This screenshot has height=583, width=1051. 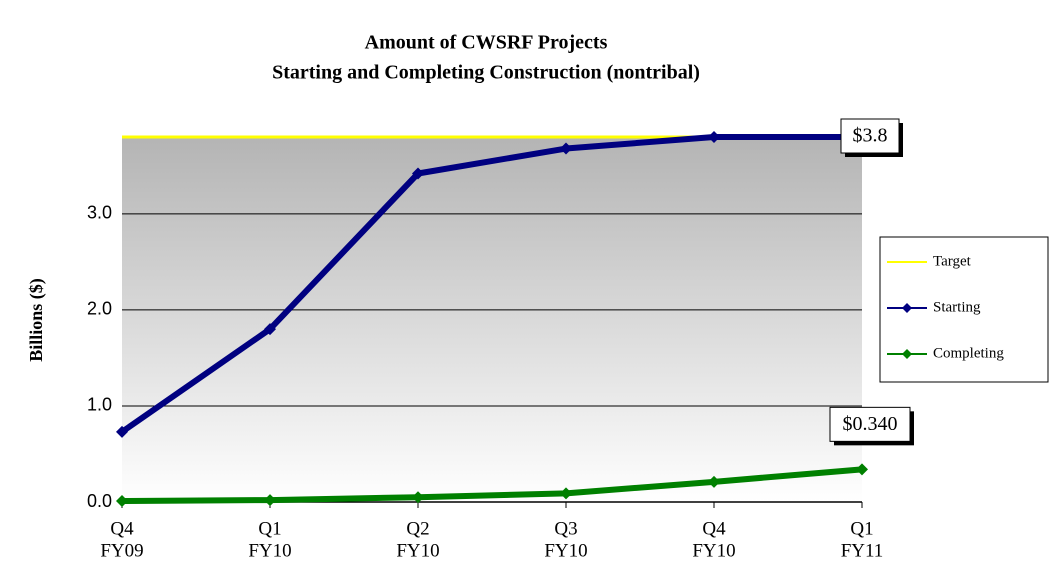 What do you see at coordinates (486, 43) in the screenshot?
I see `chart-title: Amount of CWSRF Projects` at bounding box center [486, 43].